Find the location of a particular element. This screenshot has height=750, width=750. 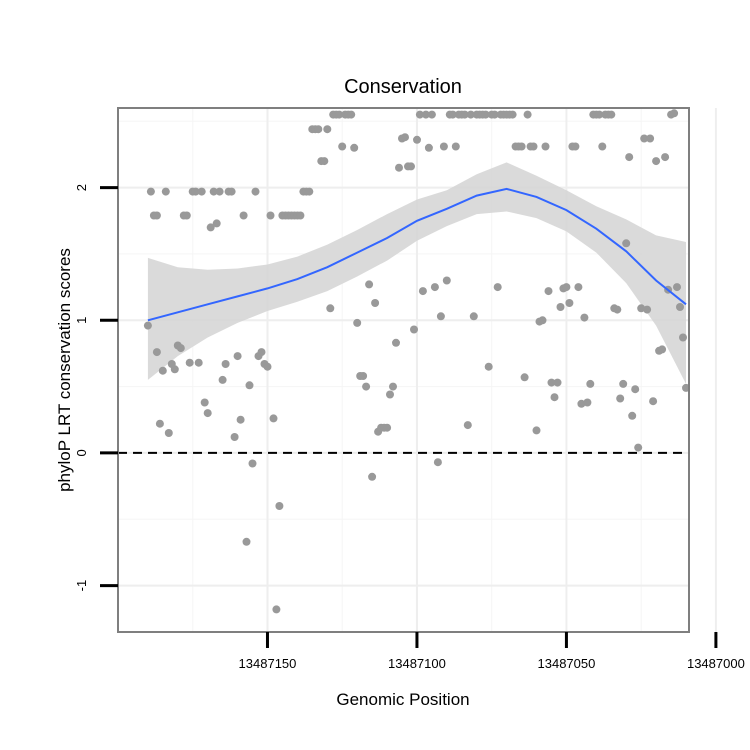

x-tick-label: 13487150 is located at coordinates (268, 663).